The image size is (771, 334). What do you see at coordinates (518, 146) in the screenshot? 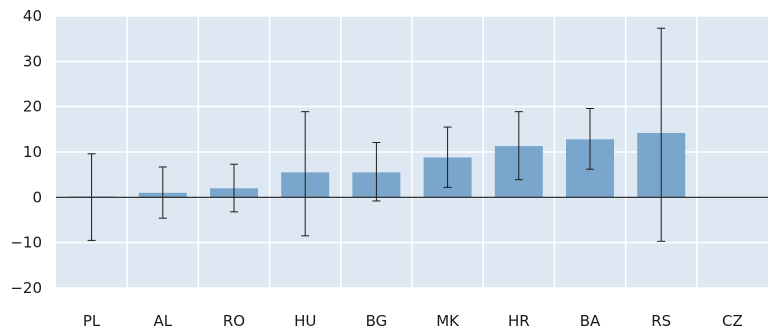
I see `error-bar-hr` at bounding box center [518, 146].